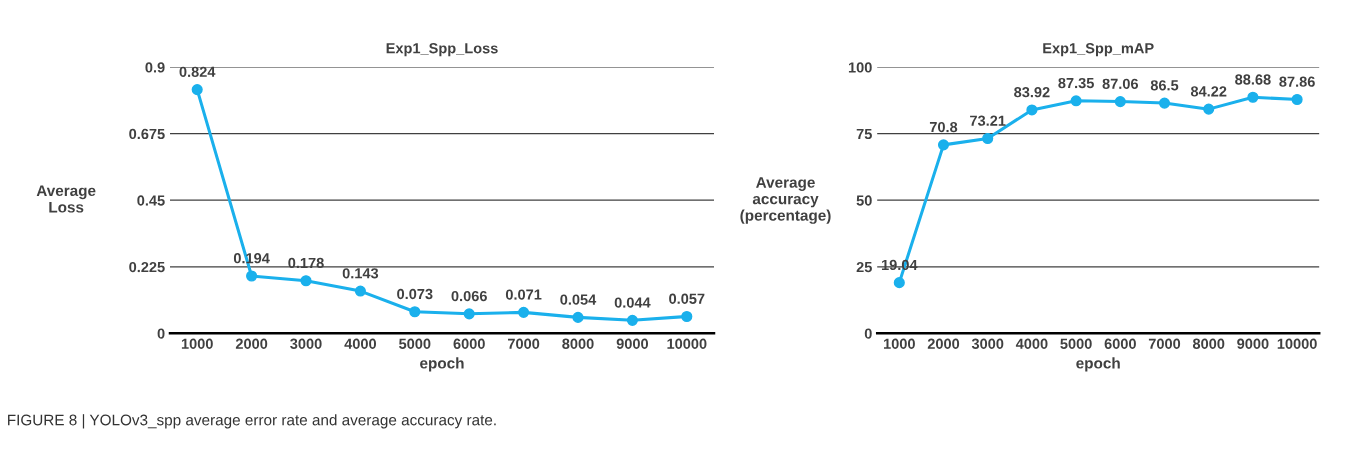  Describe the element at coordinates (864, 134) in the screenshot. I see `y-tick-label: 75` at that location.